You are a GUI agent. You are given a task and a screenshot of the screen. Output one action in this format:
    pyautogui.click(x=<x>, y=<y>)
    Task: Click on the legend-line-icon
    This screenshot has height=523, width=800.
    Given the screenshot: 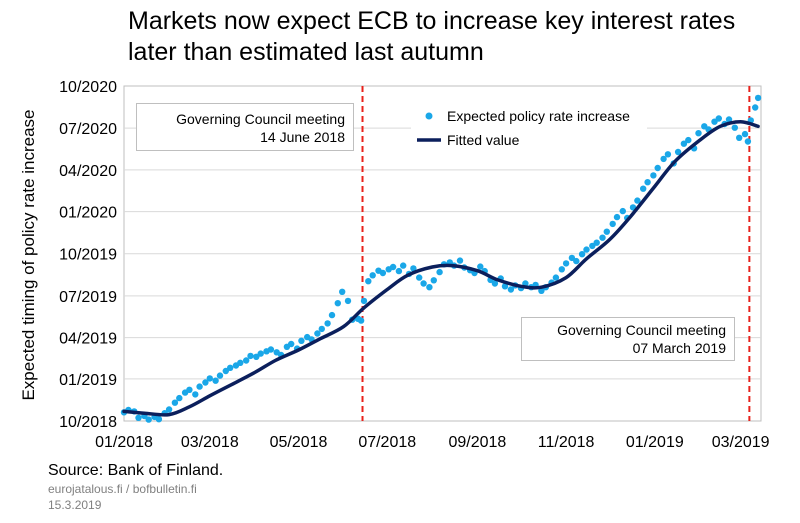 What is the action you would take?
    pyautogui.click(x=429, y=140)
    